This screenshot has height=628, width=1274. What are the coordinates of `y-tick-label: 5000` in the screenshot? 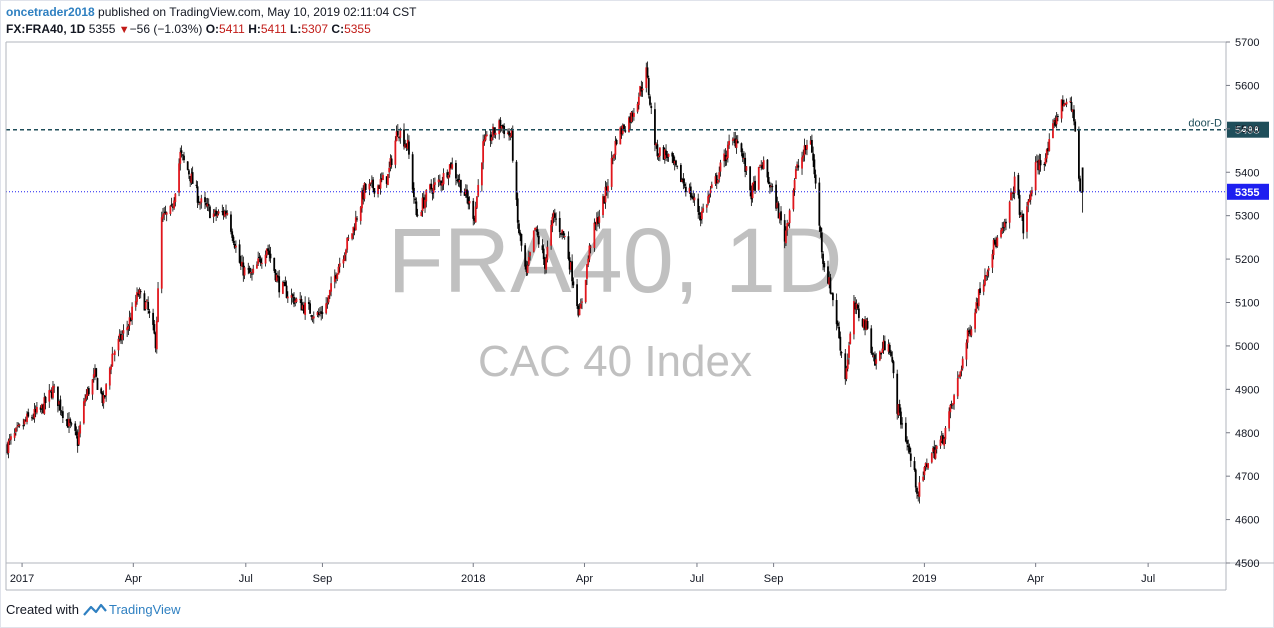 It's located at (1247, 347).